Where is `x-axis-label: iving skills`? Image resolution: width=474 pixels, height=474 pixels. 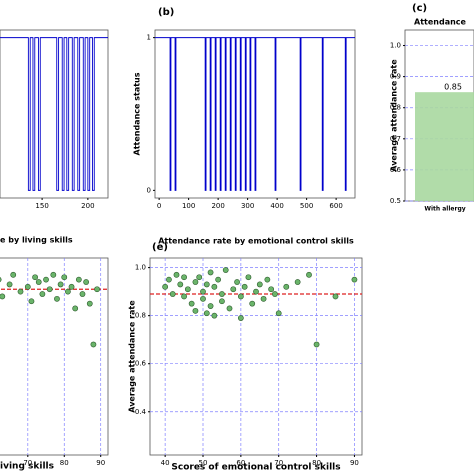
x-axis-label: iving skills is located at coordinates (27, 467).